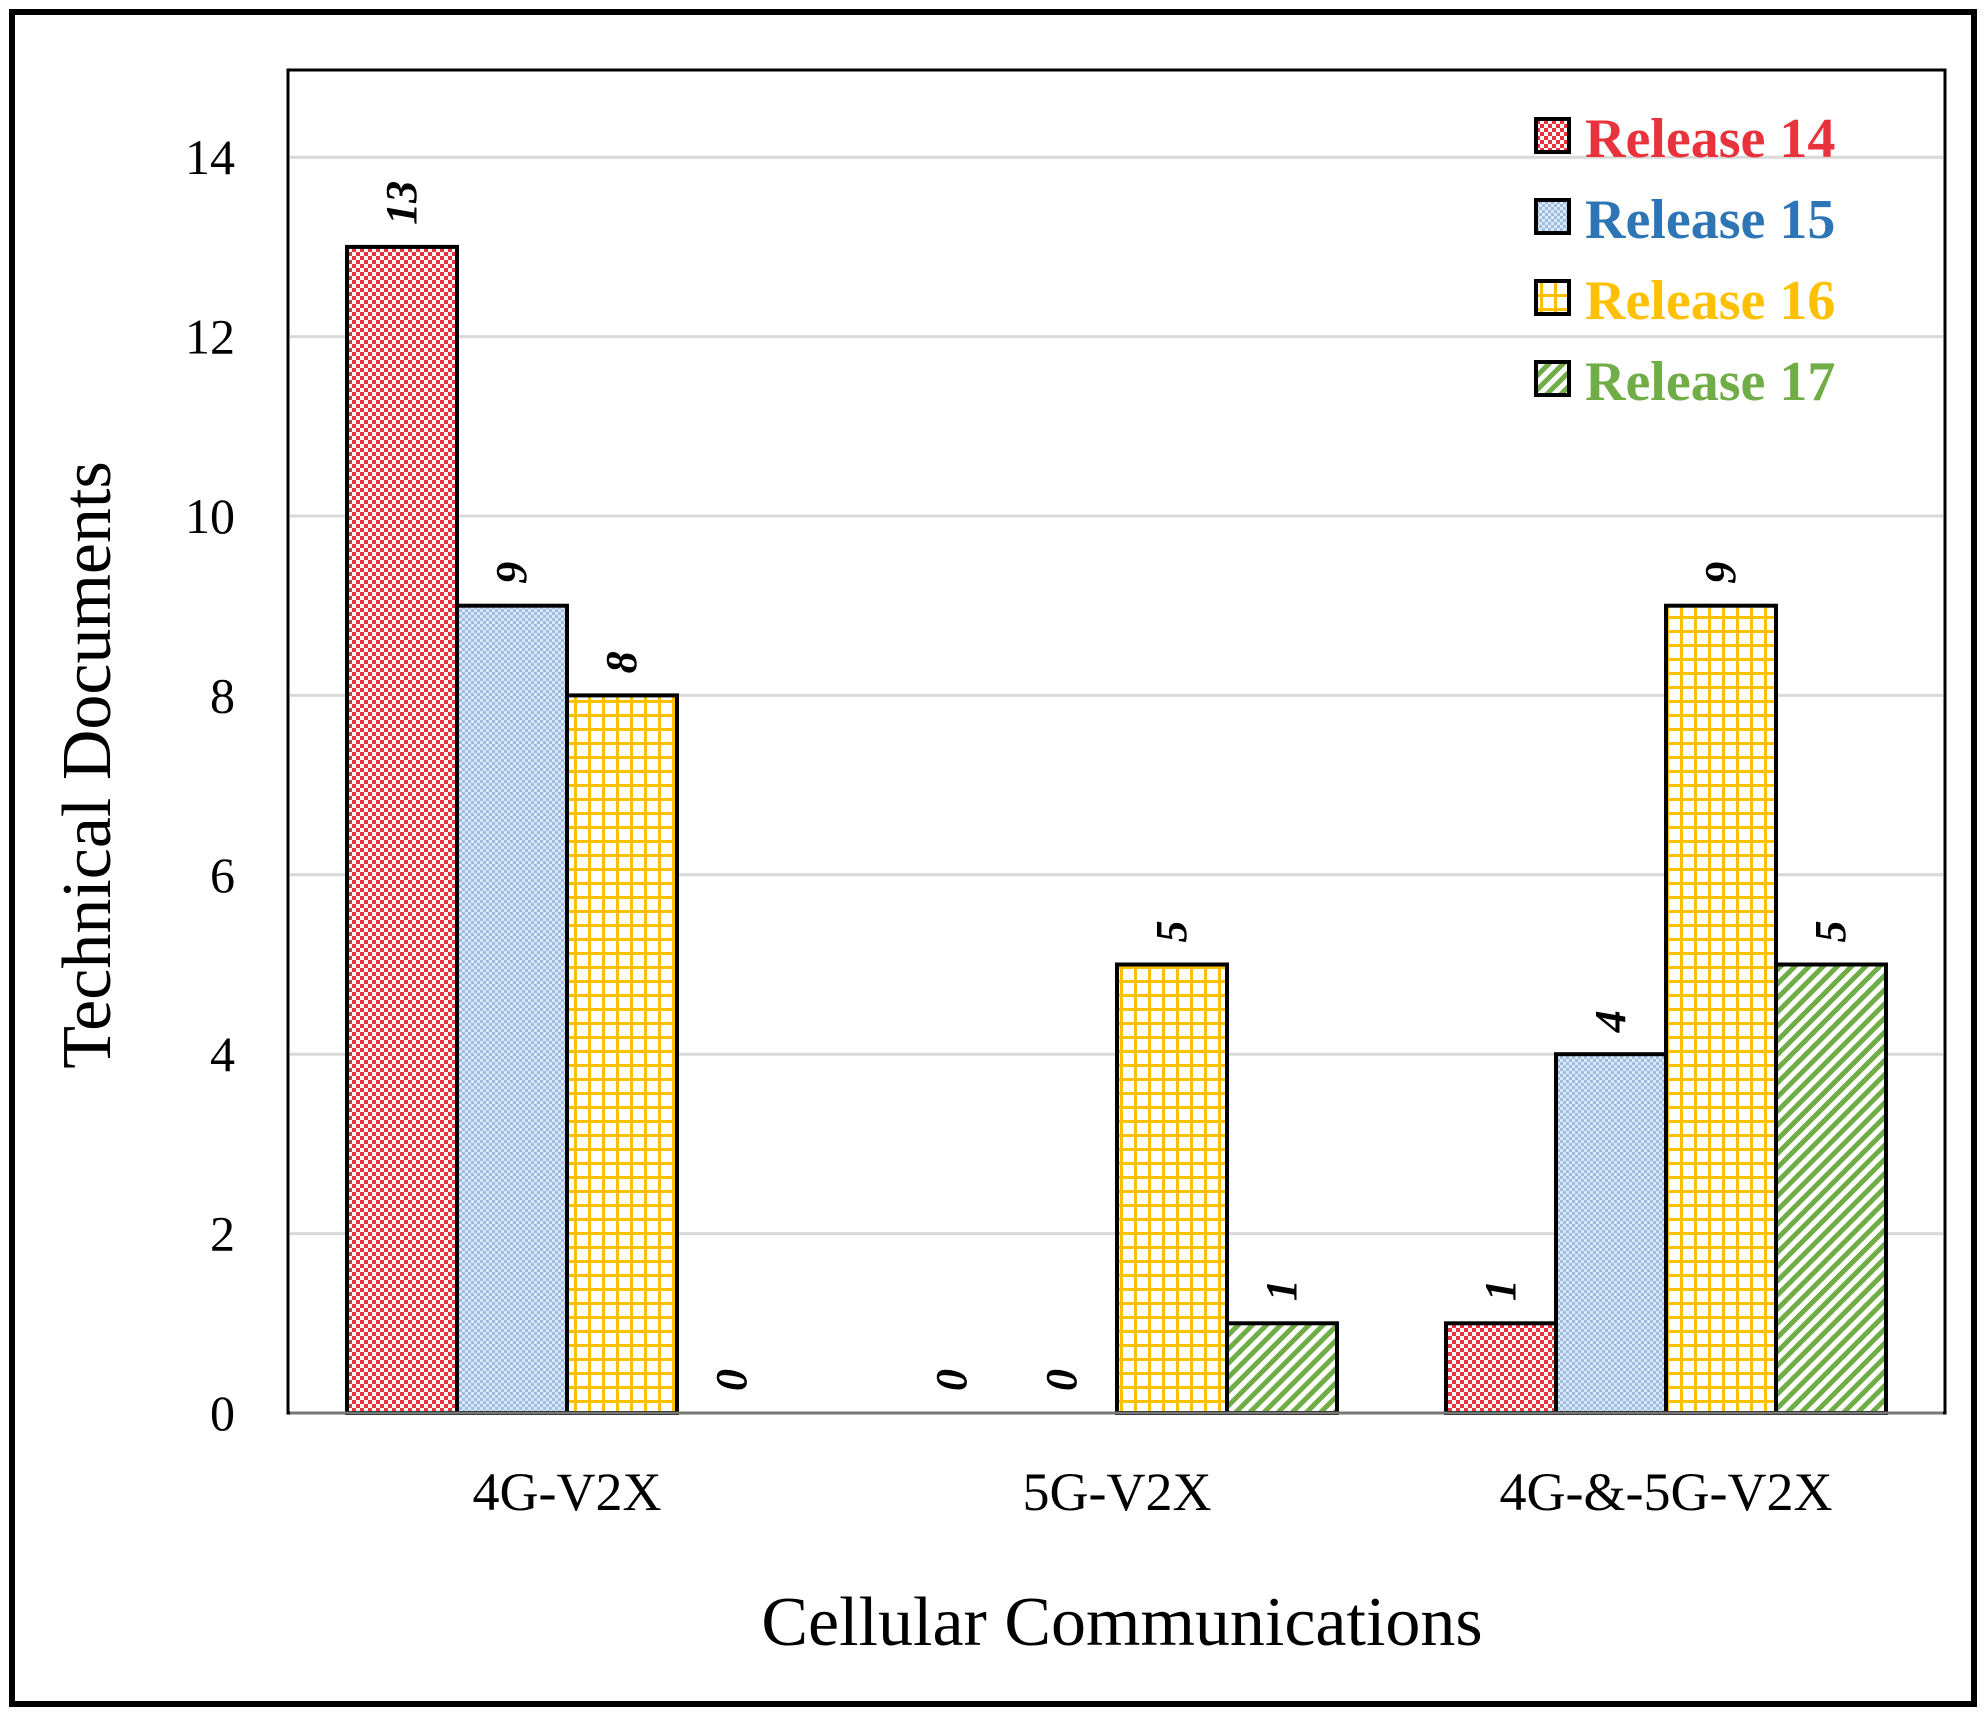  What do you see at coordinates (1710, 220) in the screenshot?
I see `legend-label: Release 15` at bounding box center [1710, 220].